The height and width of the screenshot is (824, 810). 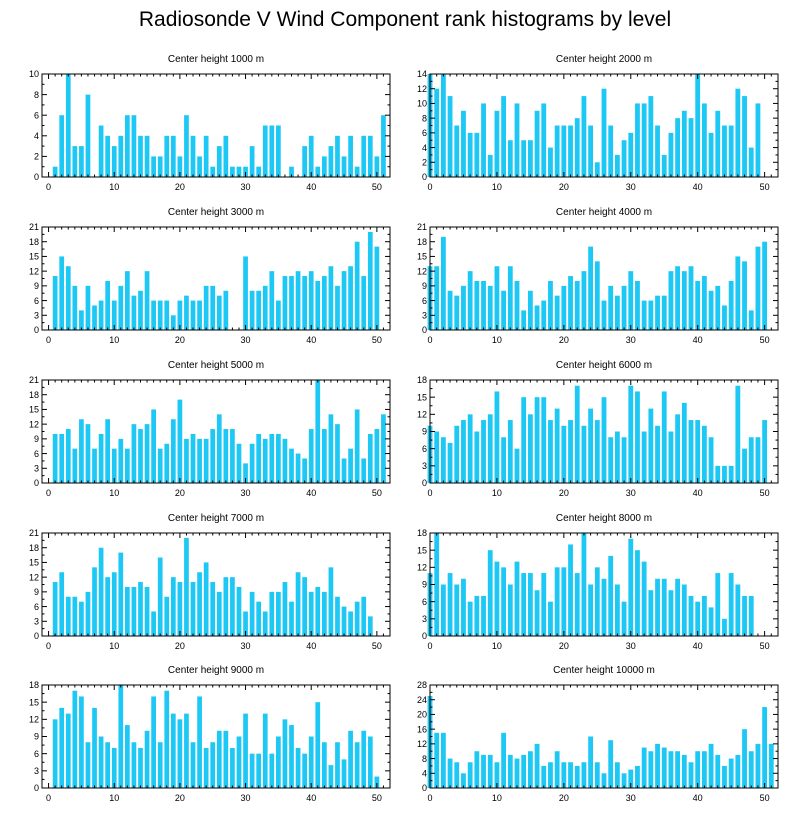 What do you see at coordinates (34, 257) in the screenshot?
I see `y-tick-label: 15` at bounding box center [34, 257].